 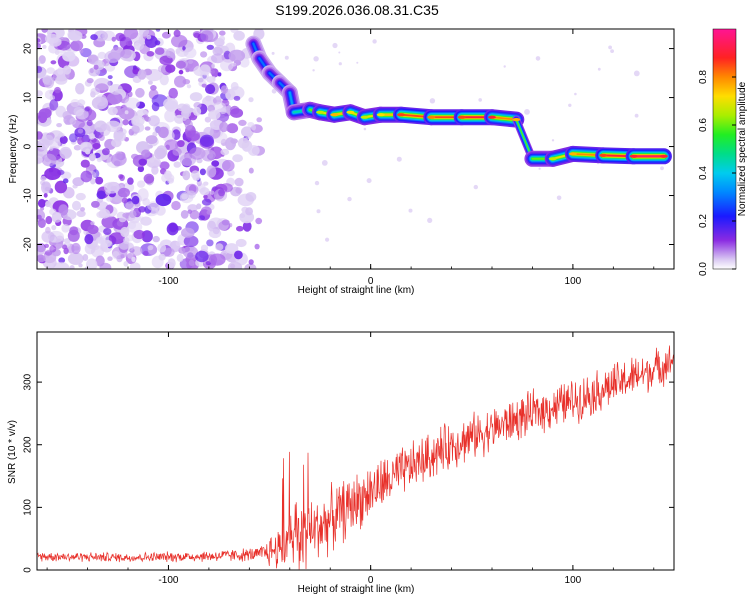 What do you see at coordinates (28, 195) in the screenshot?
I see `y-tick-label: -10` at bounding box center [28, 195].